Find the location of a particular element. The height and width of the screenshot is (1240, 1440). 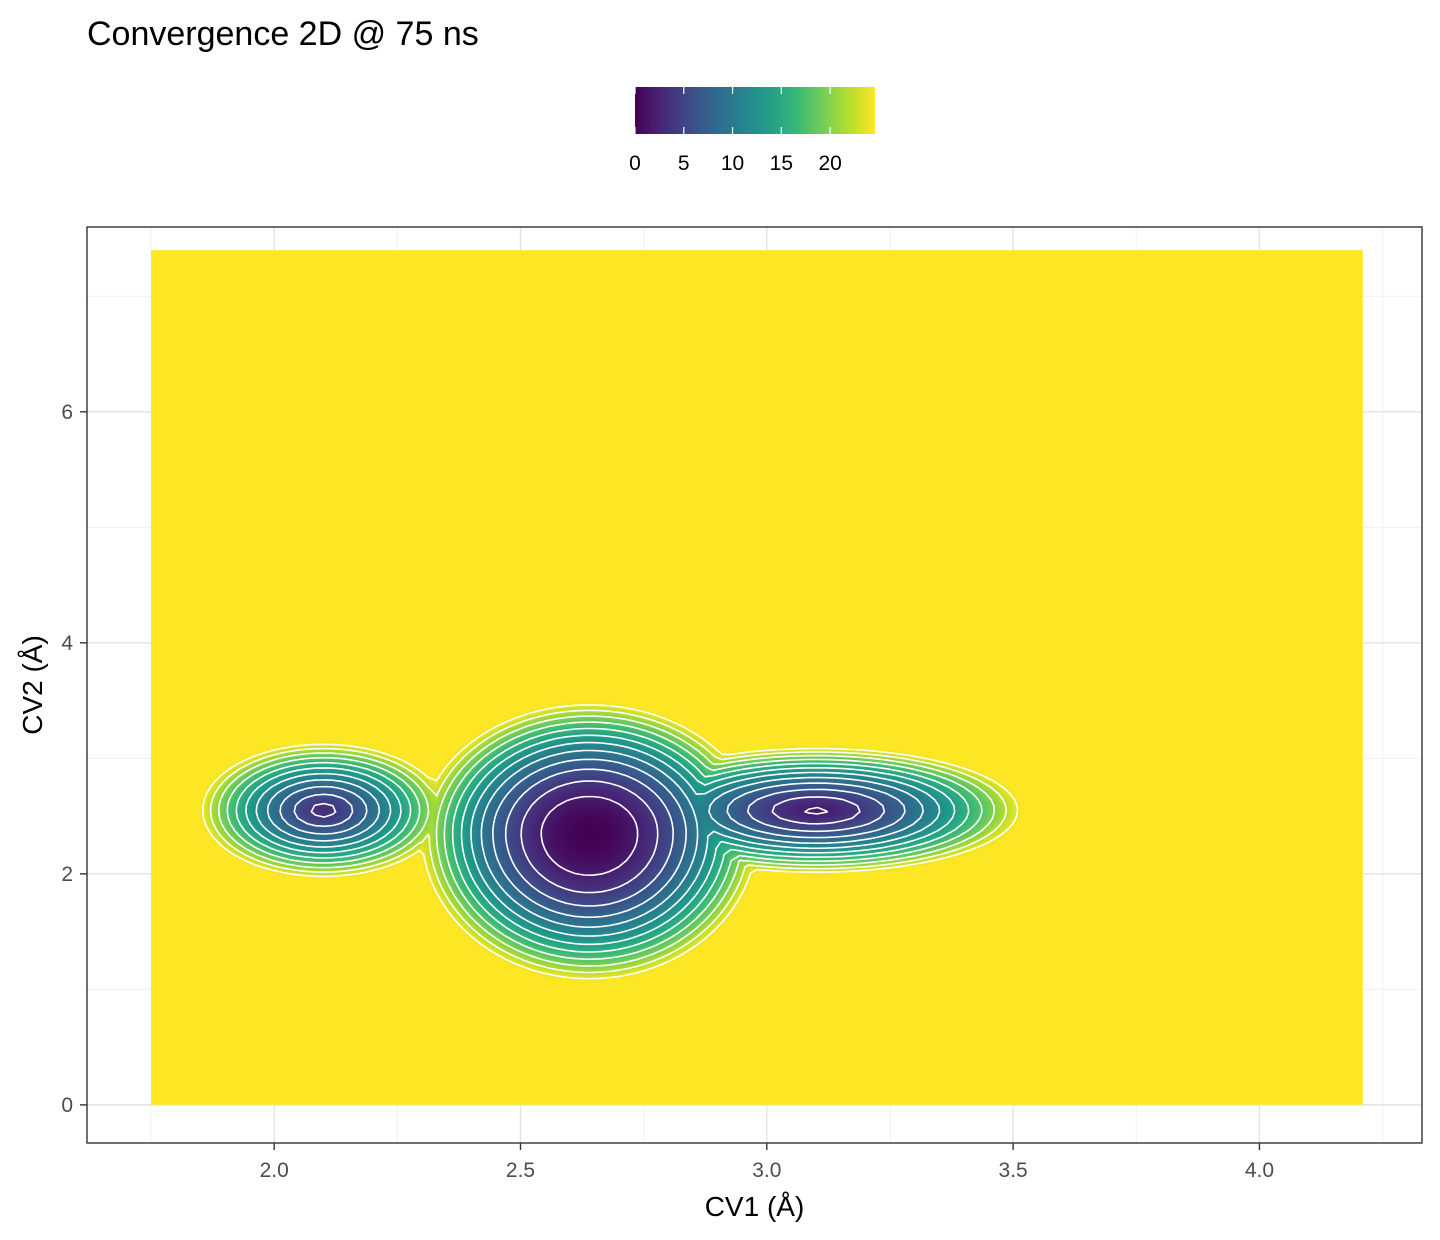

contour-lines is located at coordinates (610, 842).